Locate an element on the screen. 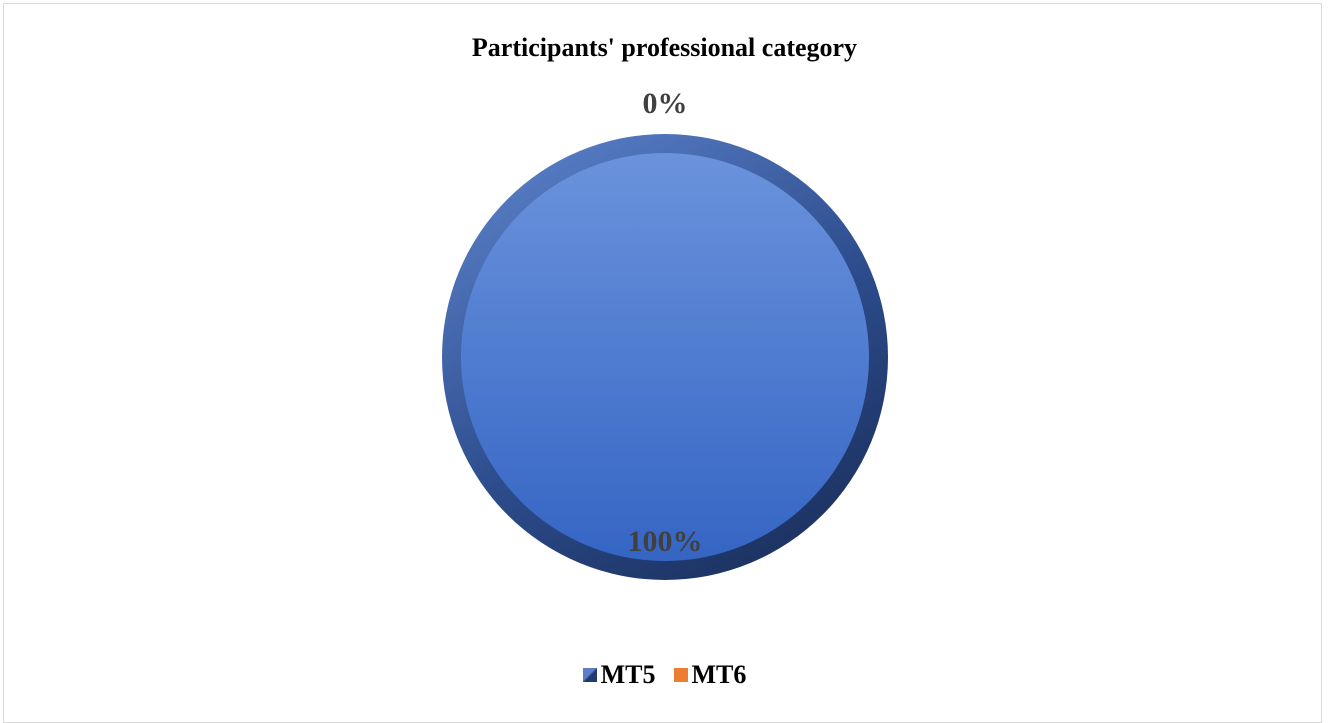 This screenshot has height=723, width=1329. chart-title: Participants' professional category is located at coordinates (664, 47).